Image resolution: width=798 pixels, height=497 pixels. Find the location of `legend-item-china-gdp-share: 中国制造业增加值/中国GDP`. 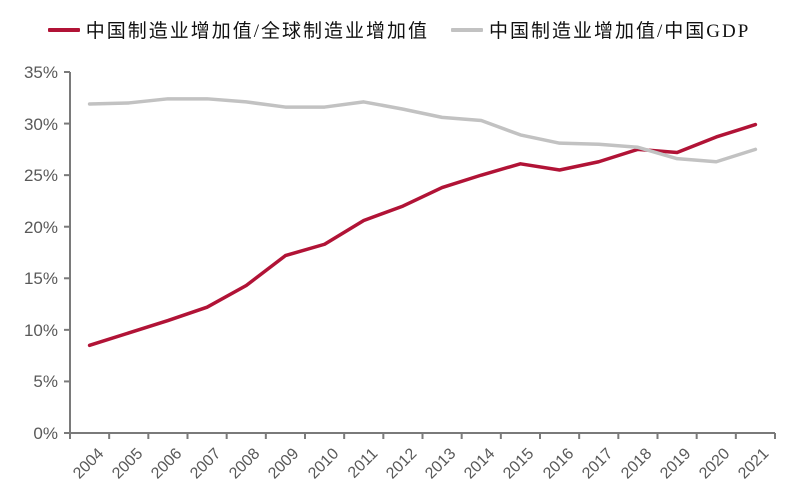

legend-item-china-gdp-share: 中国制造业增加值/中国GDP is located at coordinates (600, 29).